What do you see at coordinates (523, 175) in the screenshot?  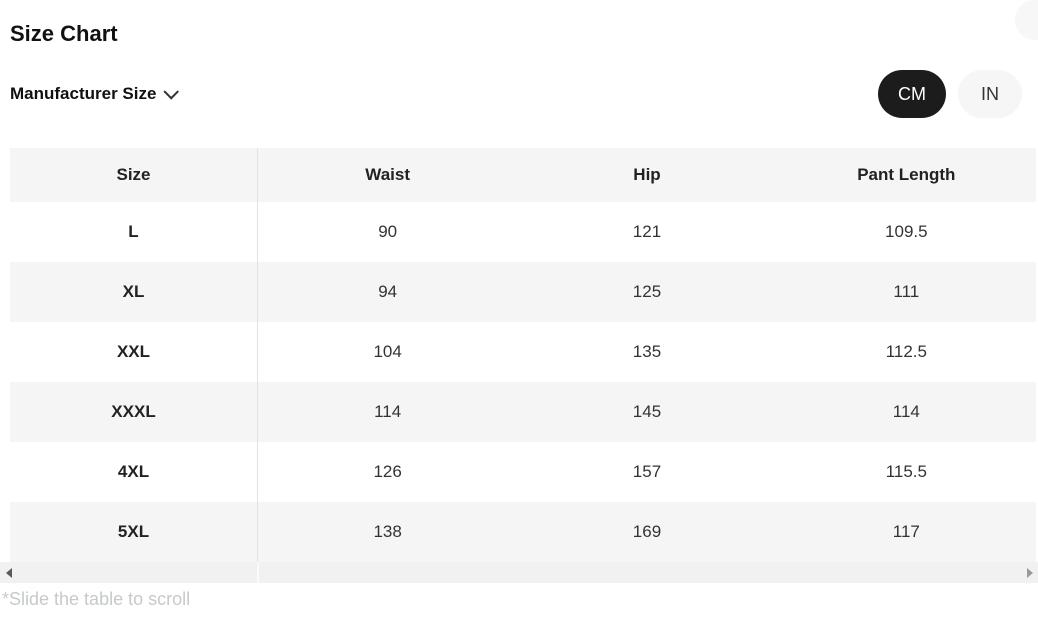 I see `table-header-row: Size Waist Hip Pant Length` at bounding box center [523, 175].